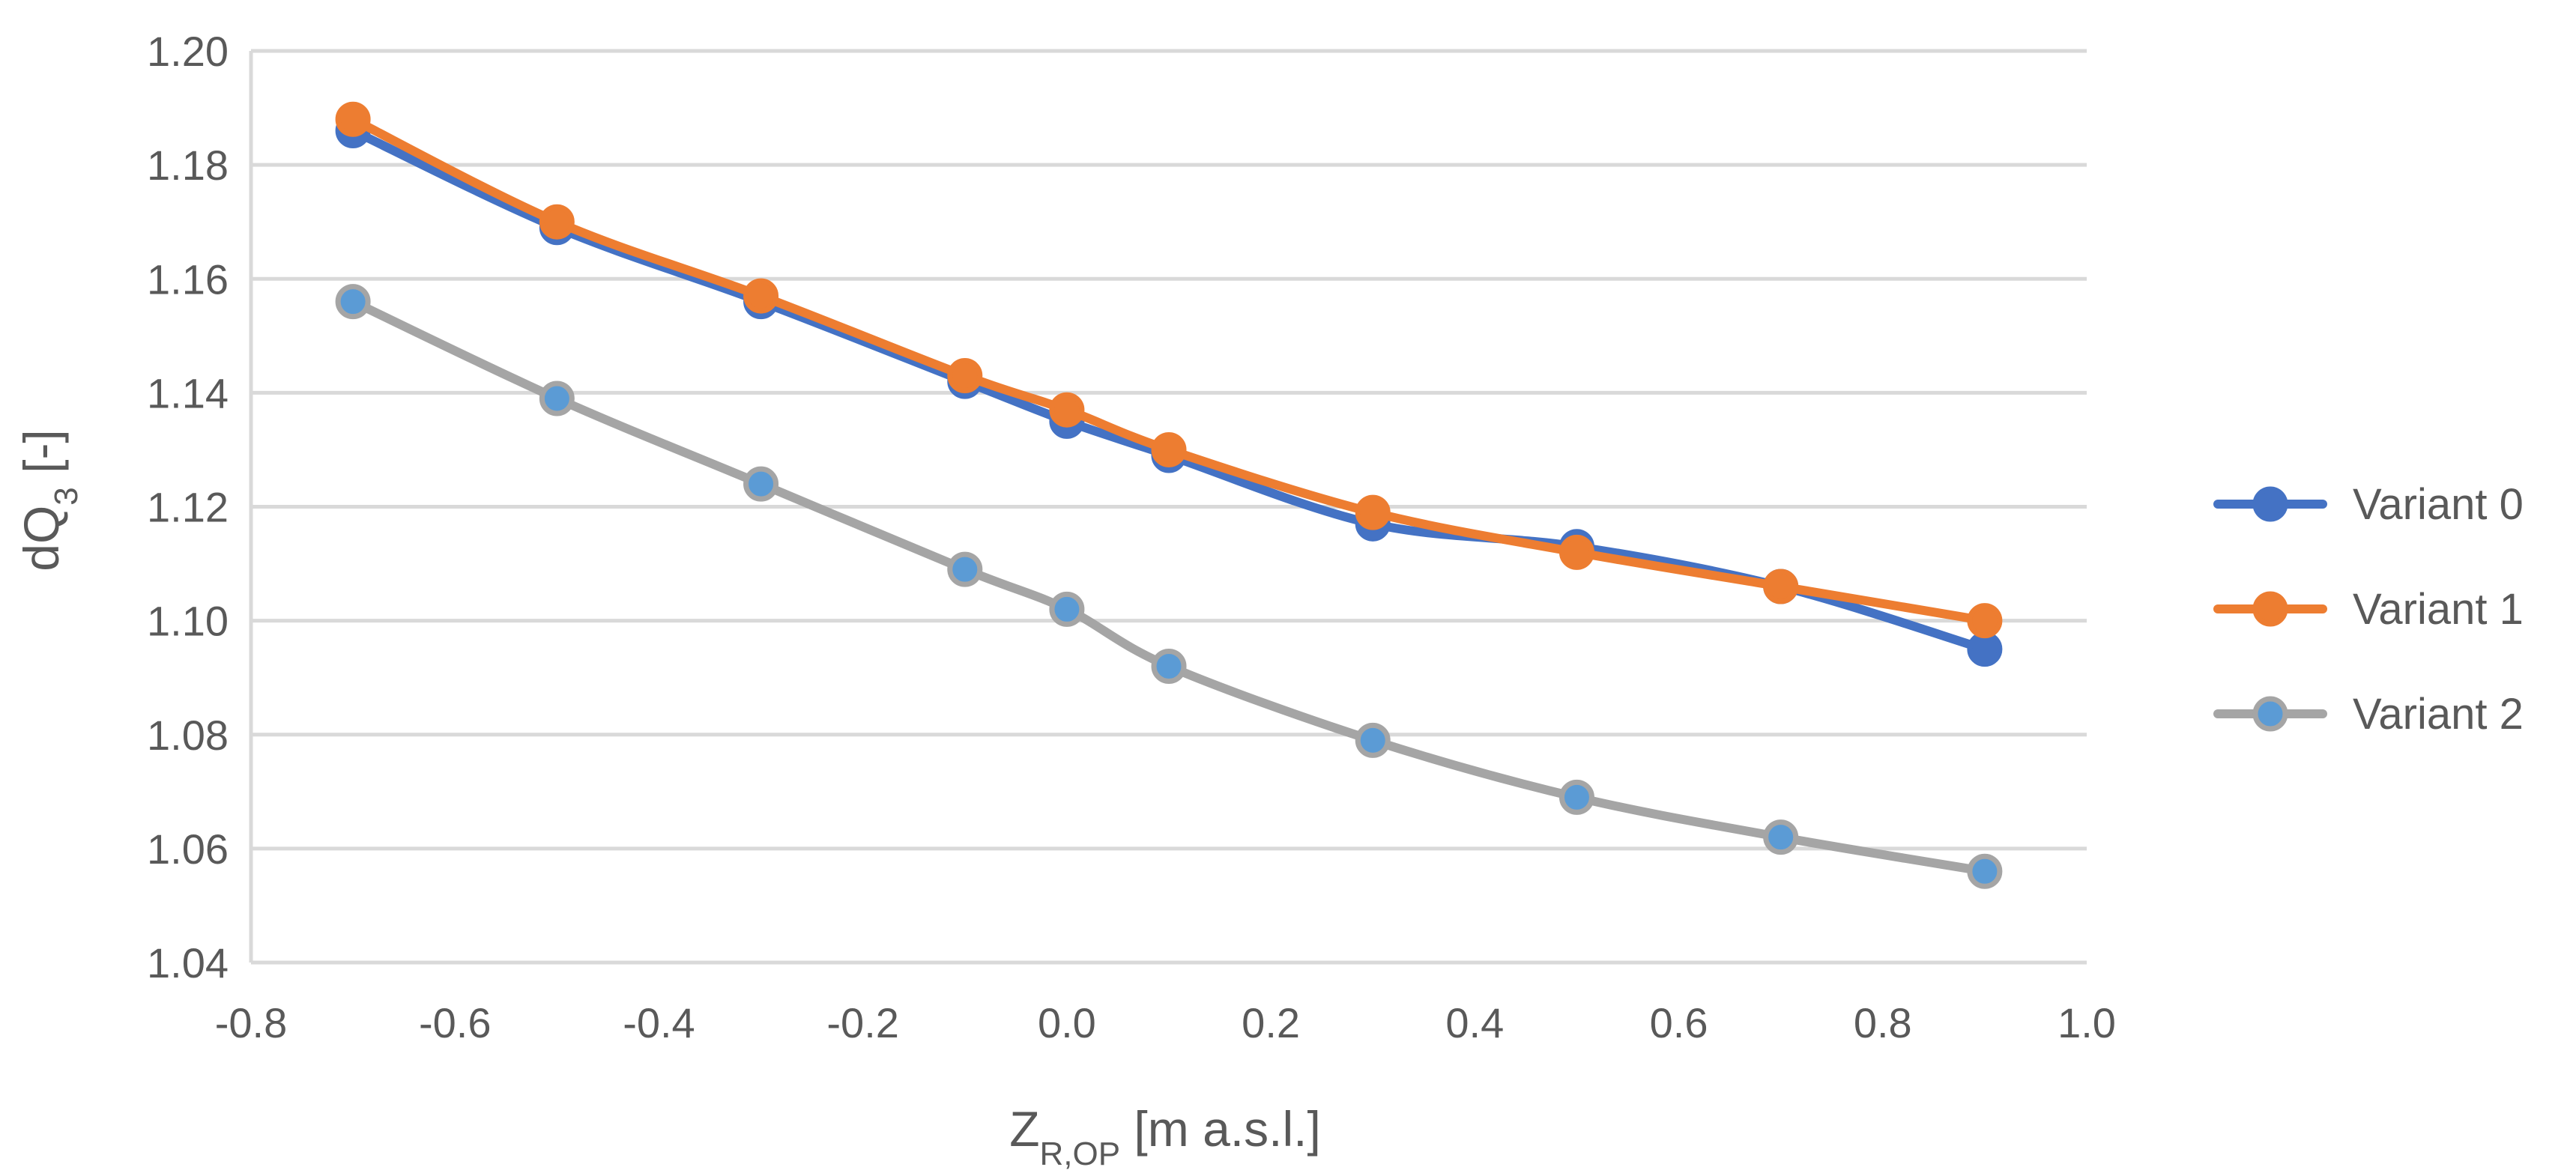  Describe the element at coordinates (2438, 504) in the screenshot. I see `legend-label: Variant 0` at that location.